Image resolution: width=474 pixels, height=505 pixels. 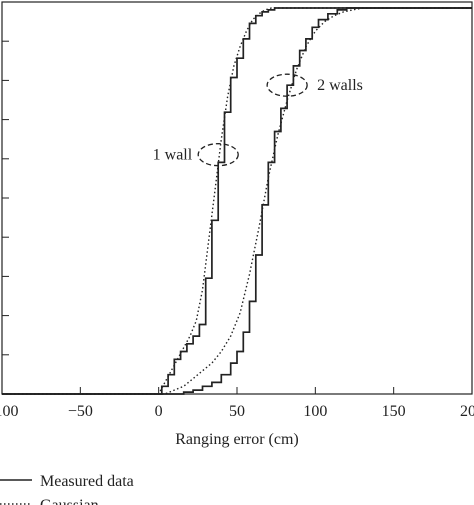 I want to click on y-axis-ticks, so click(x=5, y=198).